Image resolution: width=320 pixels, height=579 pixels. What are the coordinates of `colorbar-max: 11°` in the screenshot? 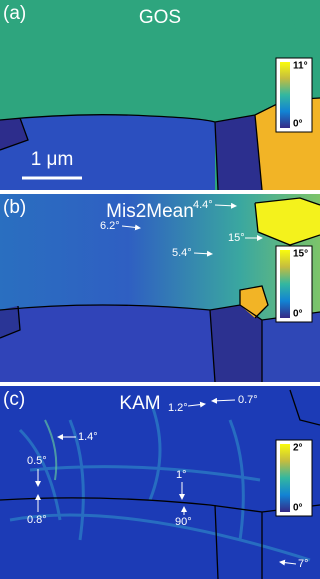 It's located at (300, 66).